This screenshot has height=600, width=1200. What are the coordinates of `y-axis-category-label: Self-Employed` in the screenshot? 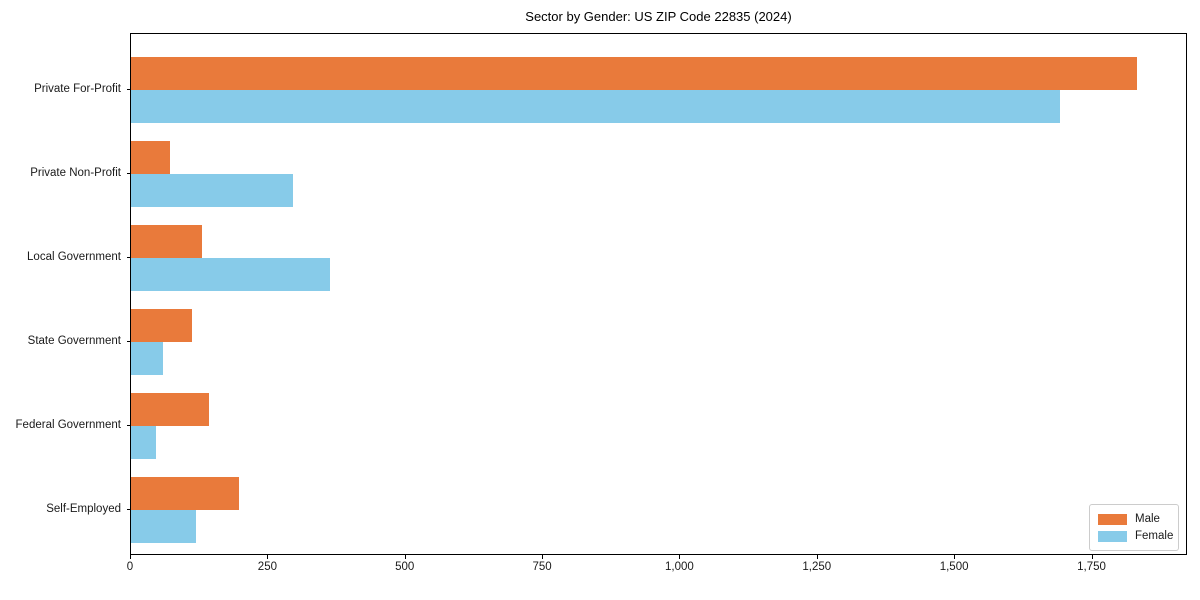 It's located at (83, 509).